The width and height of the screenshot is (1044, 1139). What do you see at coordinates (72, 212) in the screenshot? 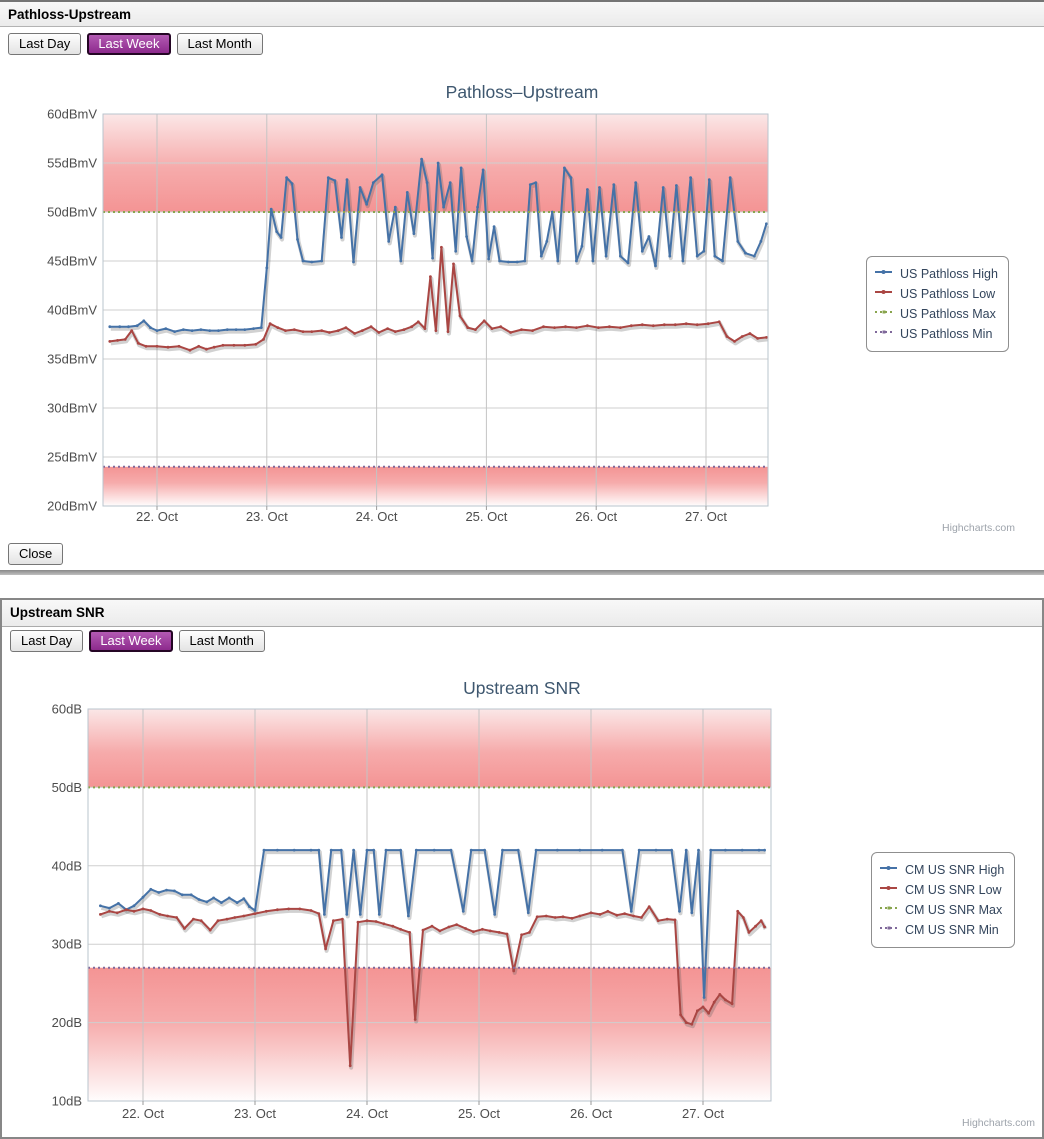
I see `svg-text: 50dBmV` at bounding box center [72, 212].